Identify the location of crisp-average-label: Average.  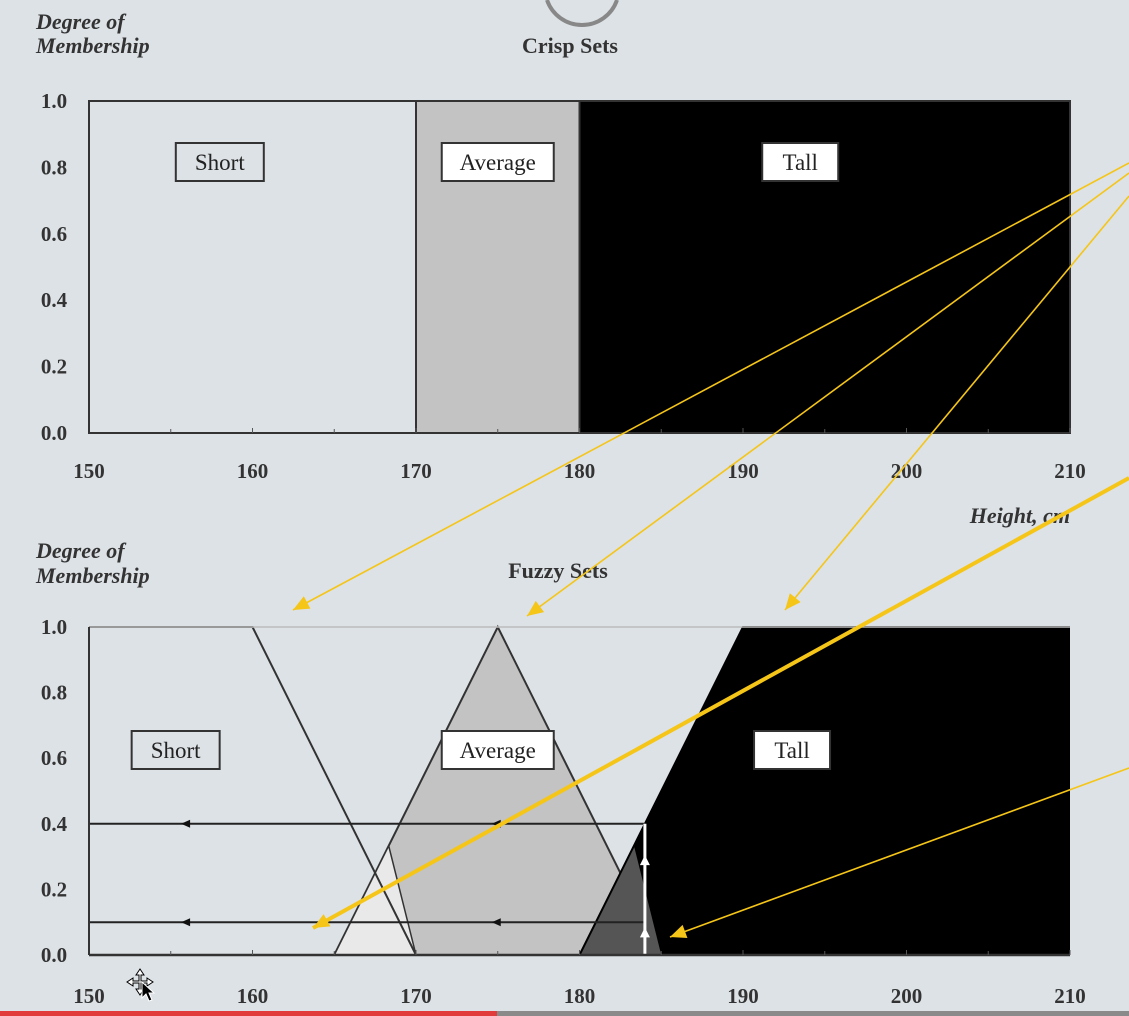
(497, 162).